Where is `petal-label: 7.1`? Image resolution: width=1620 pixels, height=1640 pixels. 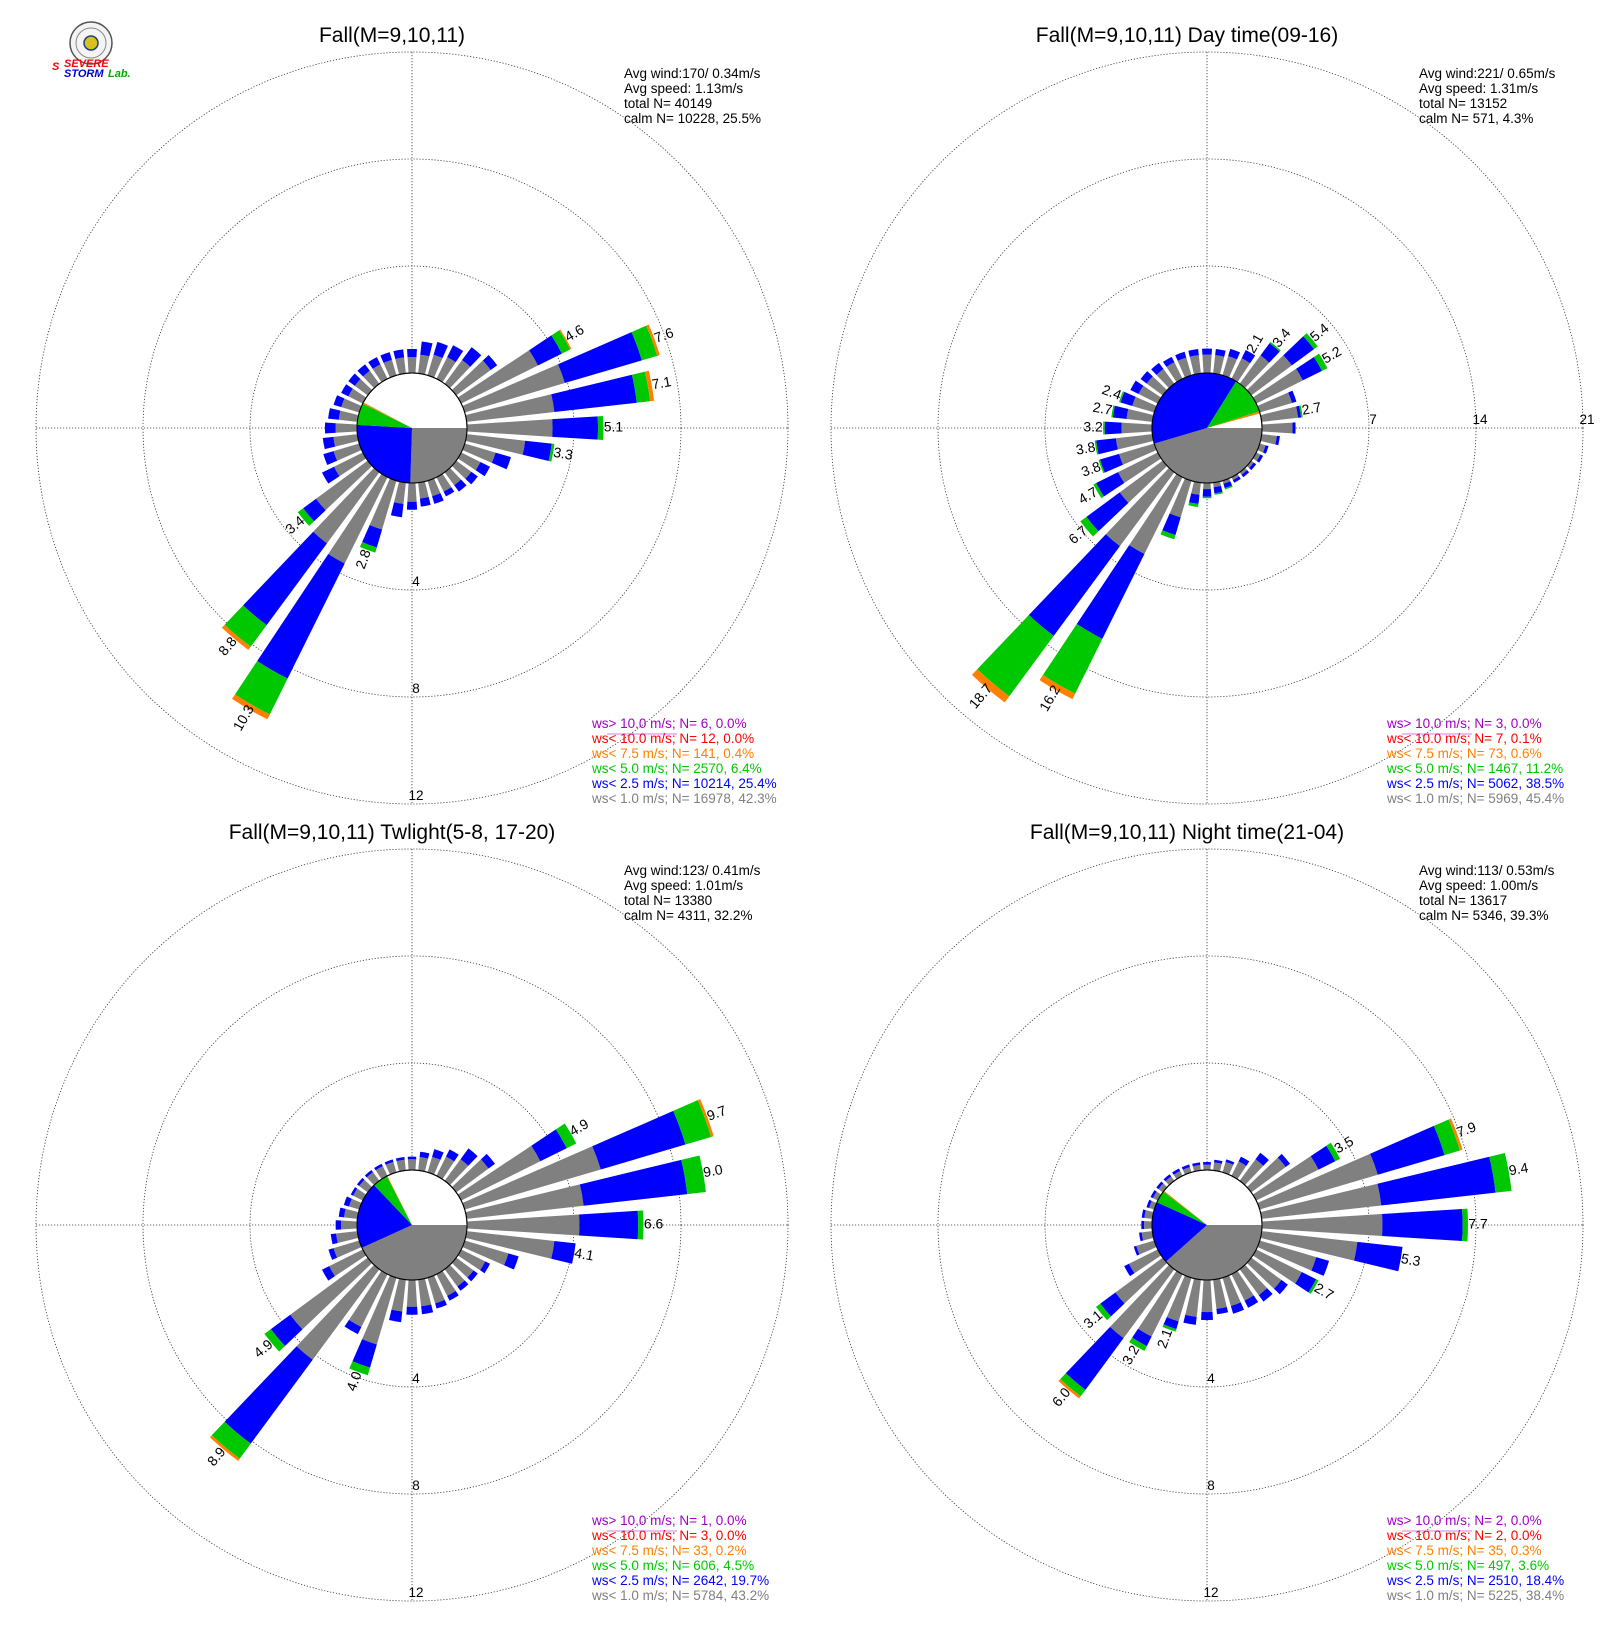
petal-label: 7.1 is located at coordinates (662, 382).